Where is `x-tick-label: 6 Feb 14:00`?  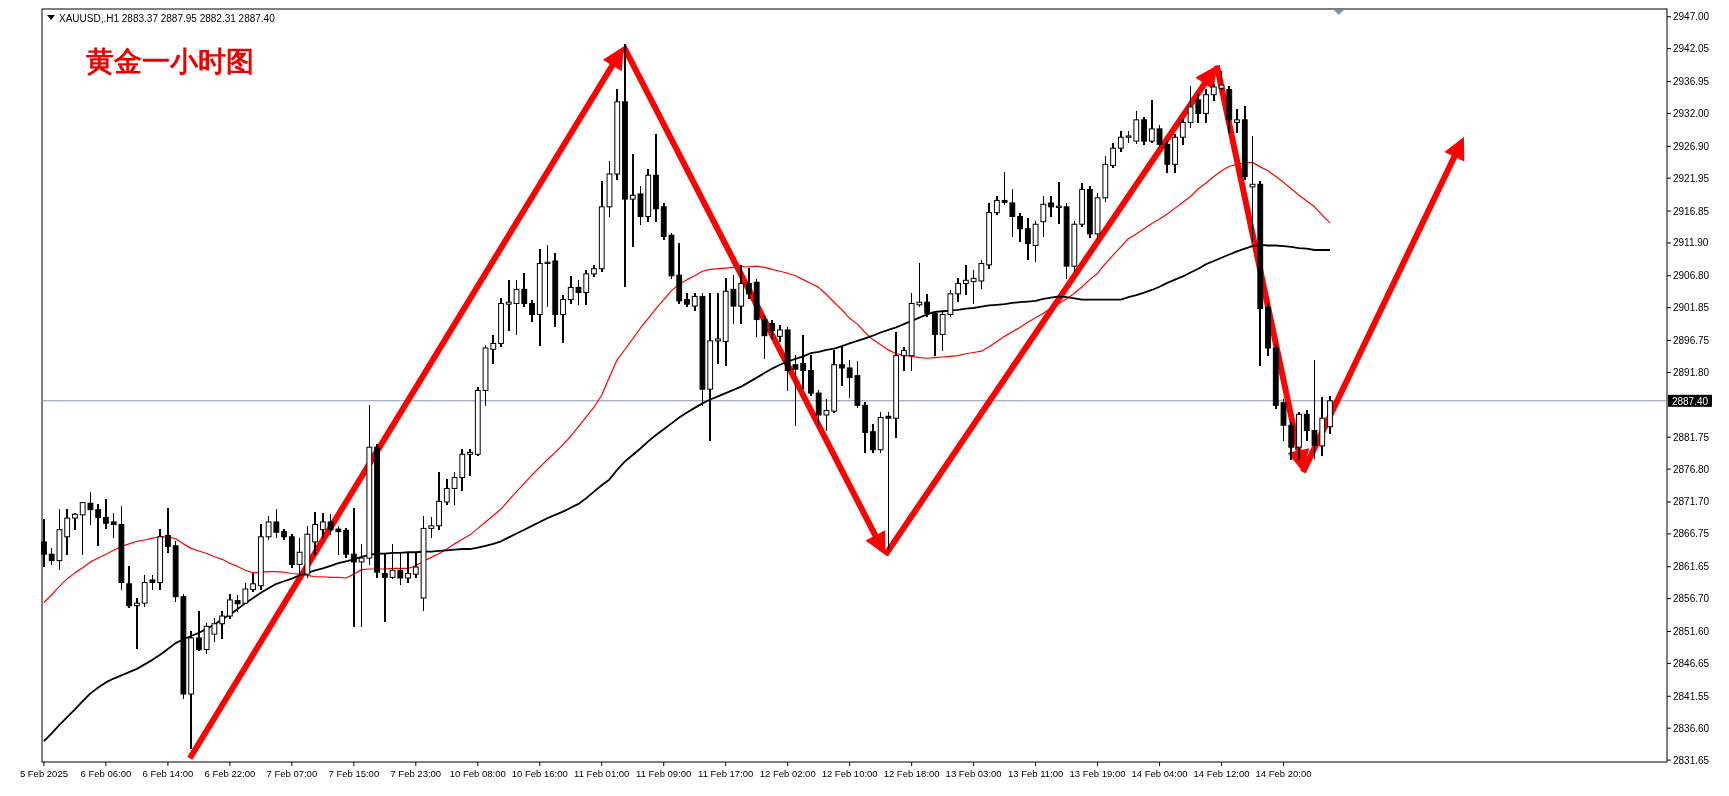
x-tick-label: 6 Feb 14:00 is located at coordinates (168, 773).